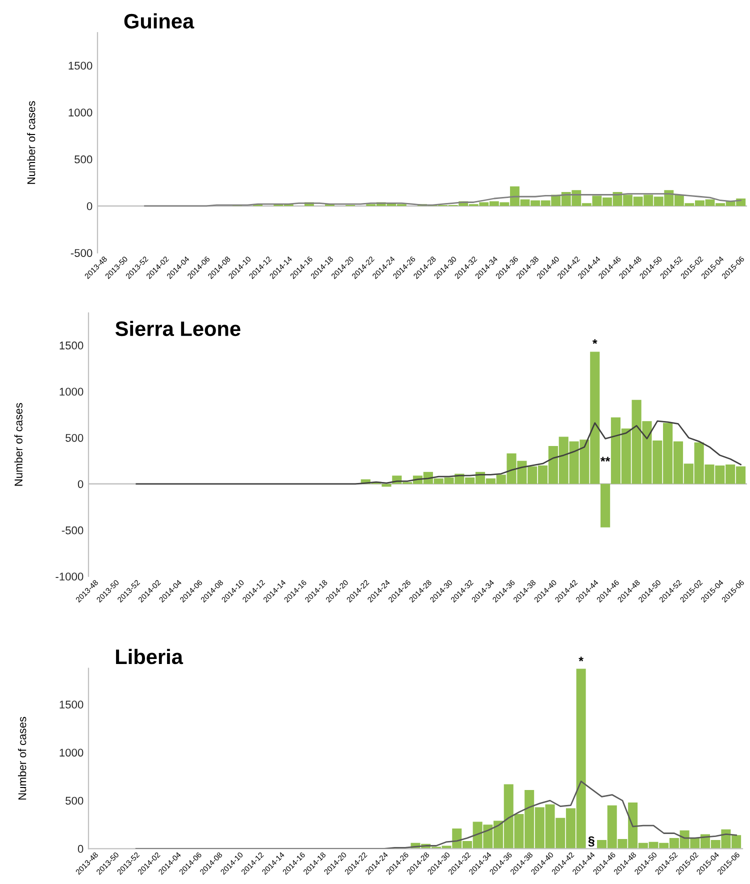 Image resolution: width=750 pixels, height=884 pixels. I want to click on chart-title: Sierra Leone, so click(177, 328).